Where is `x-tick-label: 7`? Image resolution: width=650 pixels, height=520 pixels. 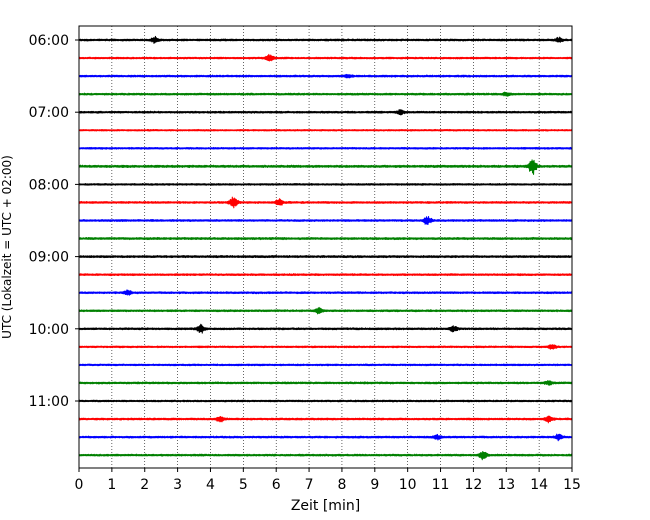 x-tick-label: 7 is located at coordinates (309, 485).